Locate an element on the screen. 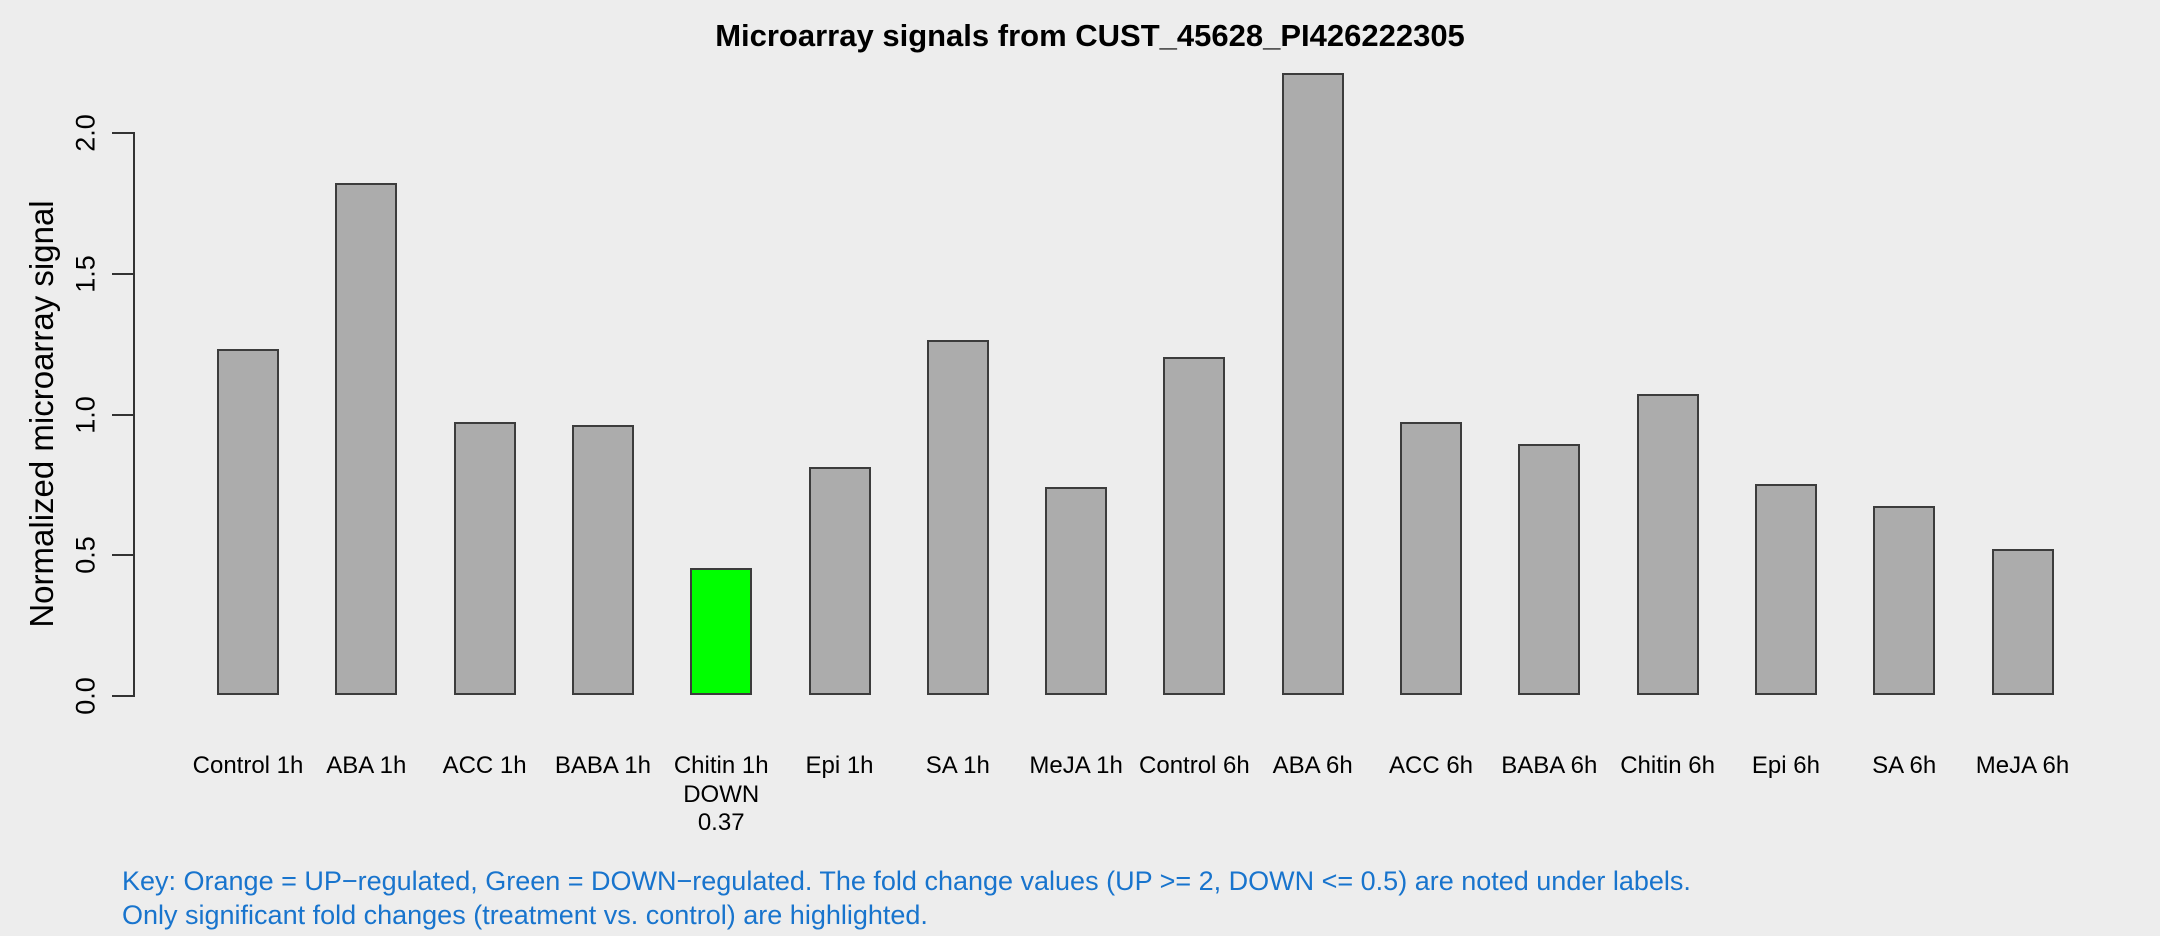 The width and height of the screenshot is (2160, 936). x-label-control-6h: Control 6h is located at coordinates (1194, 765).